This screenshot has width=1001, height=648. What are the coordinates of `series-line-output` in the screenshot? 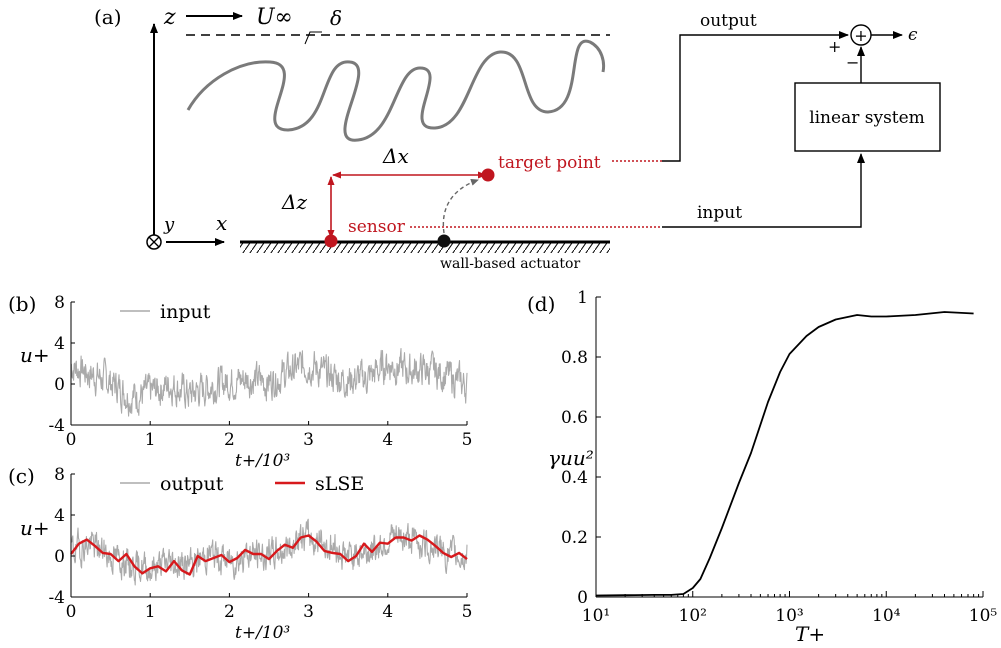 It's located at (269, 552).